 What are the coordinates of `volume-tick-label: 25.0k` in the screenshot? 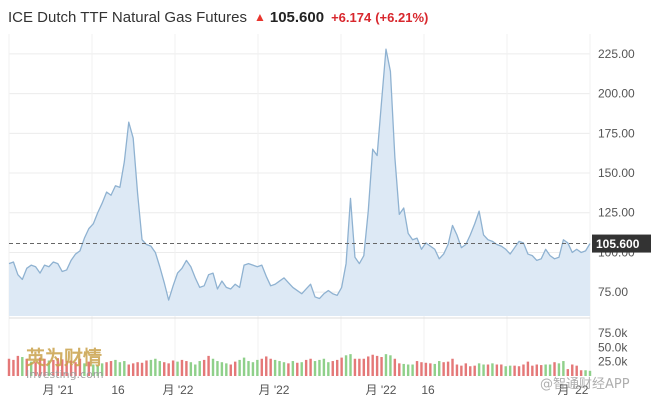 It's located at (613, 362).